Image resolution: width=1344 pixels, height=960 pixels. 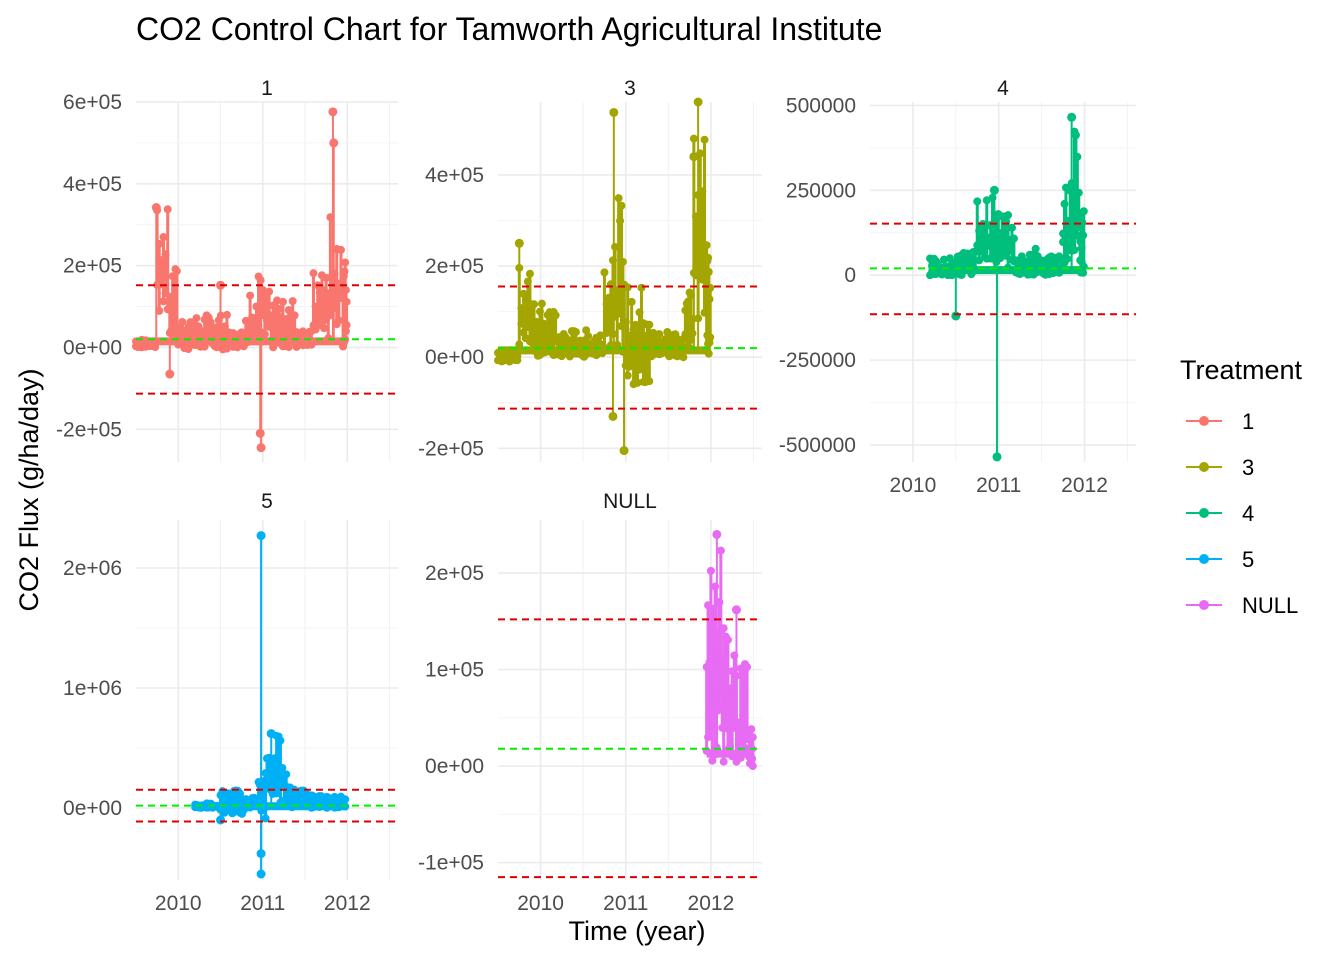 I want to click on panel-strip-label: 4, so click(x=1003, y=88).